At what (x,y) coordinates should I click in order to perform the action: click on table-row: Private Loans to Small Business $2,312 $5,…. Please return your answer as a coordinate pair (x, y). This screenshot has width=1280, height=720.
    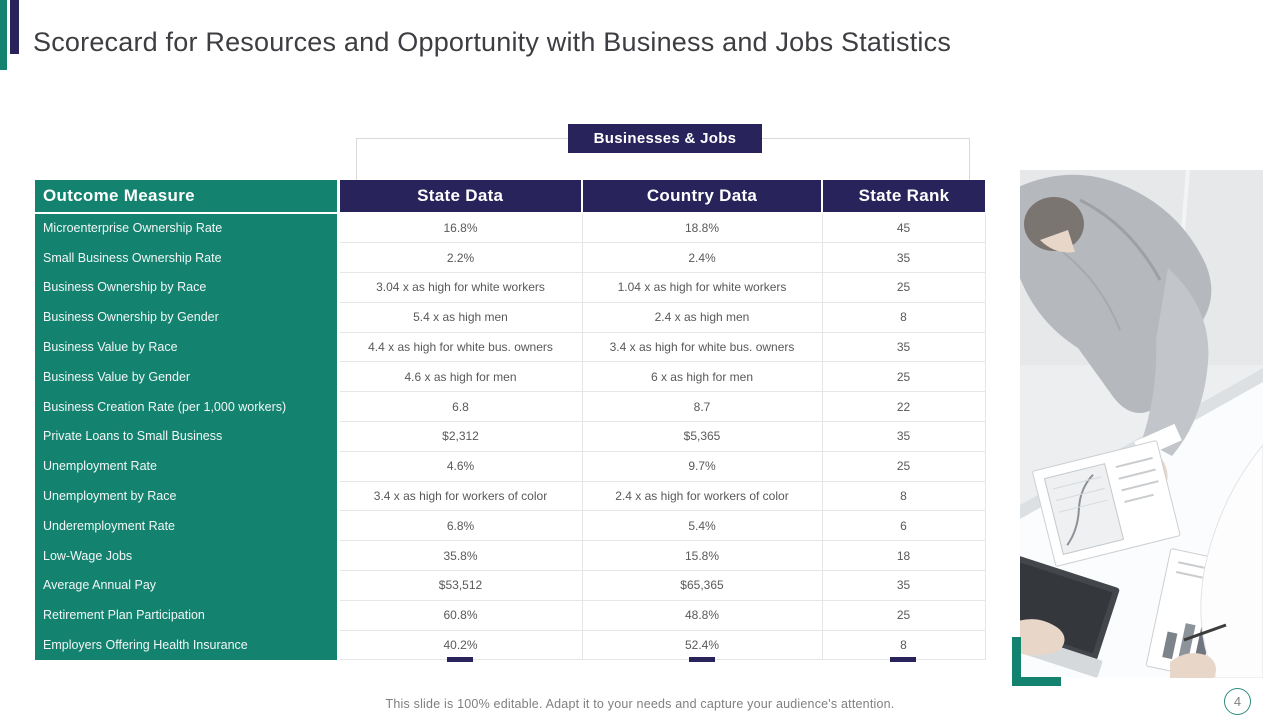
    Looking at the image, I should click on (510, 436).